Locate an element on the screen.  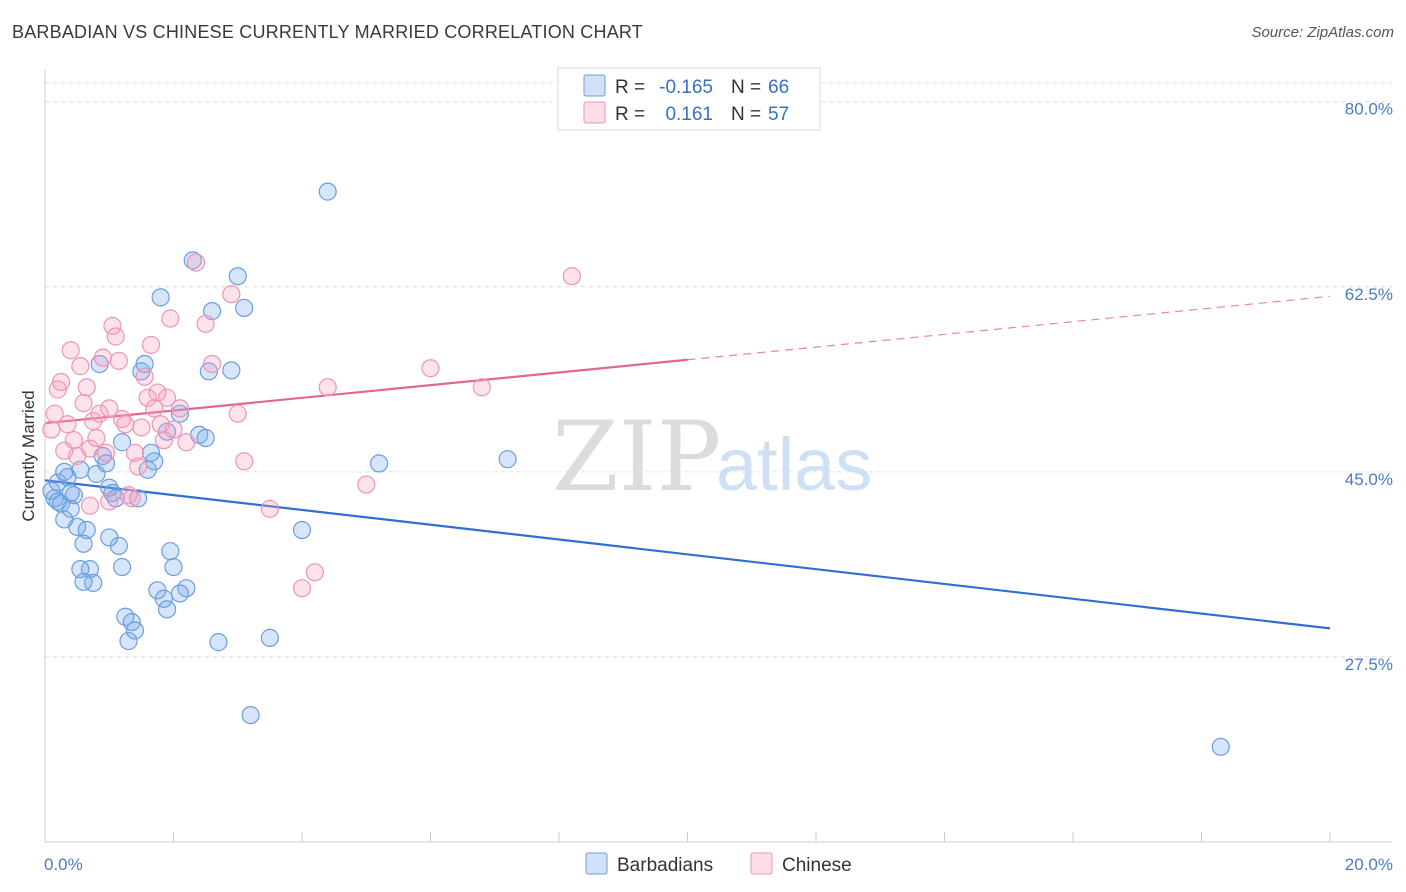
legend-r-value: -0.165 is located at coordinates (686, 87).